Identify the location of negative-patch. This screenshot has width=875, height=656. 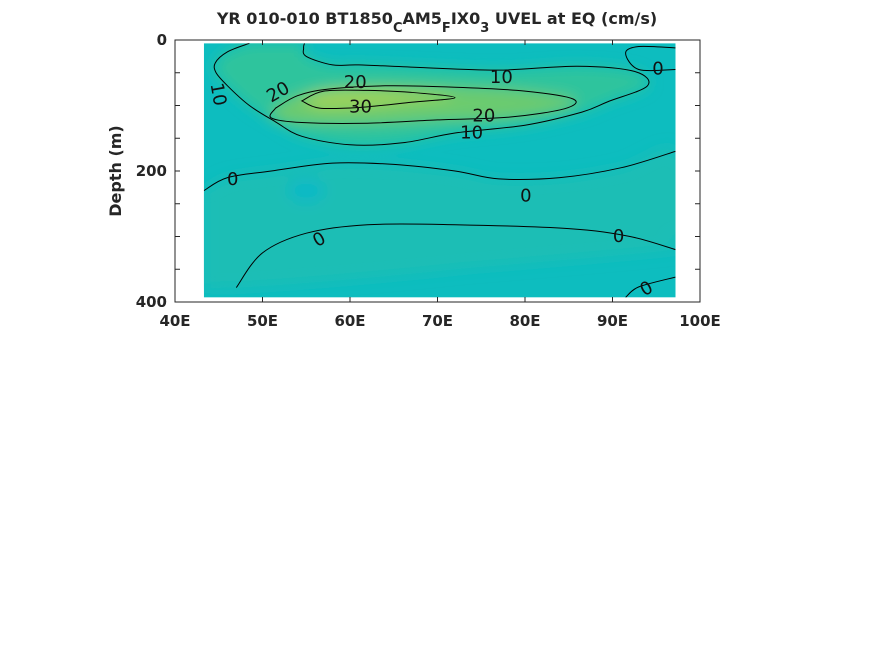
(306, 190).